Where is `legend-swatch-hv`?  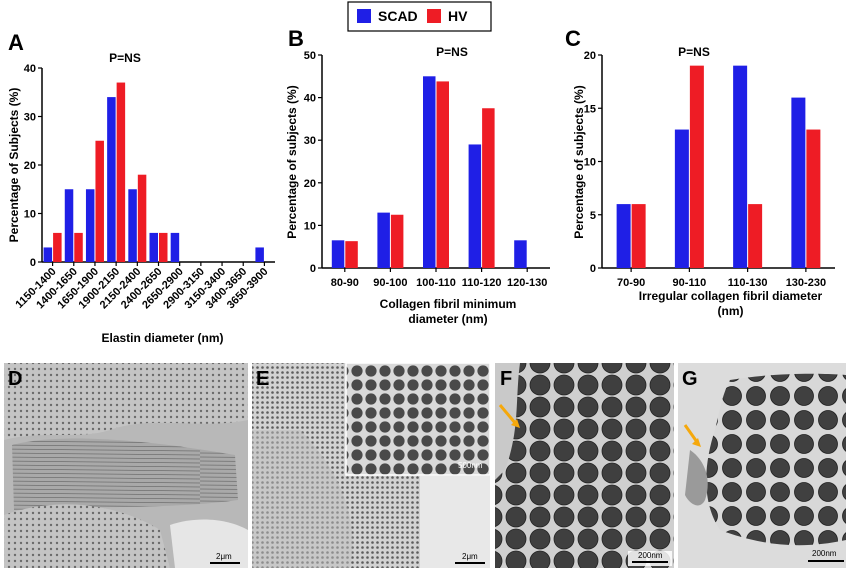
legend-swatch-hv is located at coordinates (434, 16).